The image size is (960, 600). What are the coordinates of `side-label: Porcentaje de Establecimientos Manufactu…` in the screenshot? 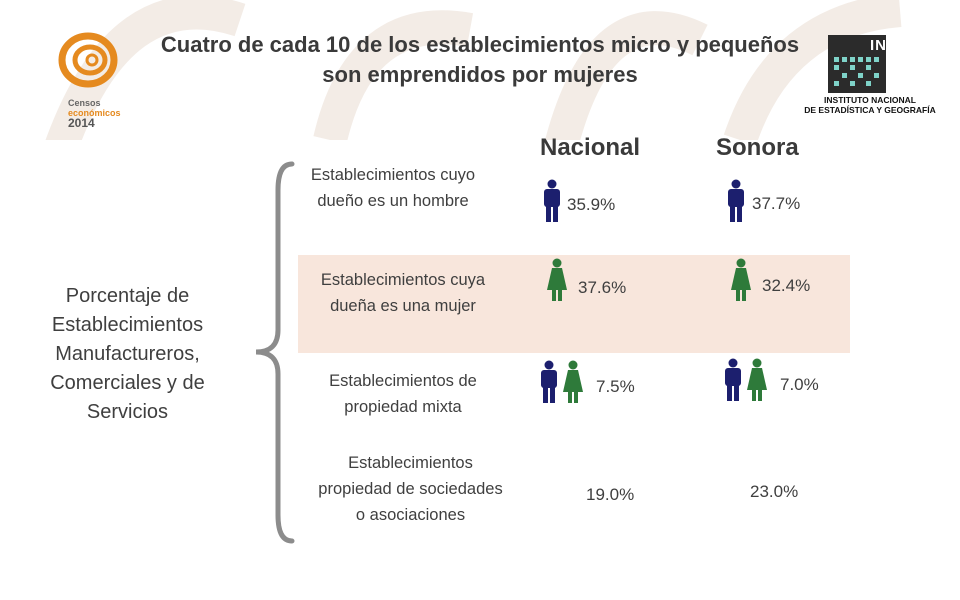 It's located at (127, 354).